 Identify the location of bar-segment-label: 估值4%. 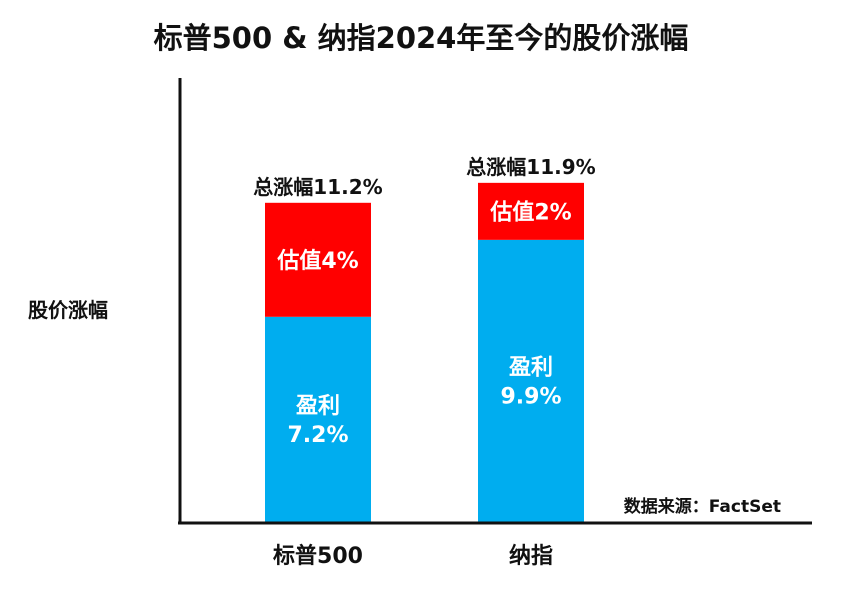
(317, 261).